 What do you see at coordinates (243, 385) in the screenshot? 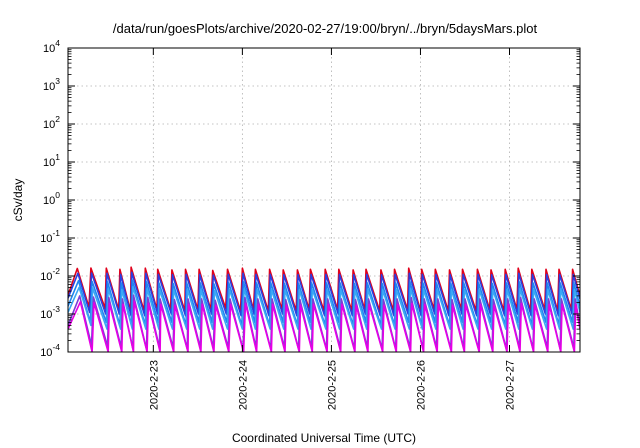
I see `x-tick-label: 2020-2-24` at bounding box center [243, 385].